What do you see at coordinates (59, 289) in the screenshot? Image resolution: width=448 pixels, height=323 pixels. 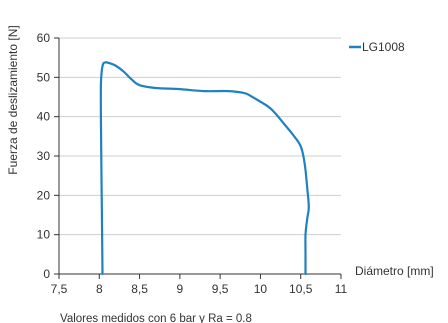 I see `x-tick-label: 7,5` at bounding box center [59, 289].